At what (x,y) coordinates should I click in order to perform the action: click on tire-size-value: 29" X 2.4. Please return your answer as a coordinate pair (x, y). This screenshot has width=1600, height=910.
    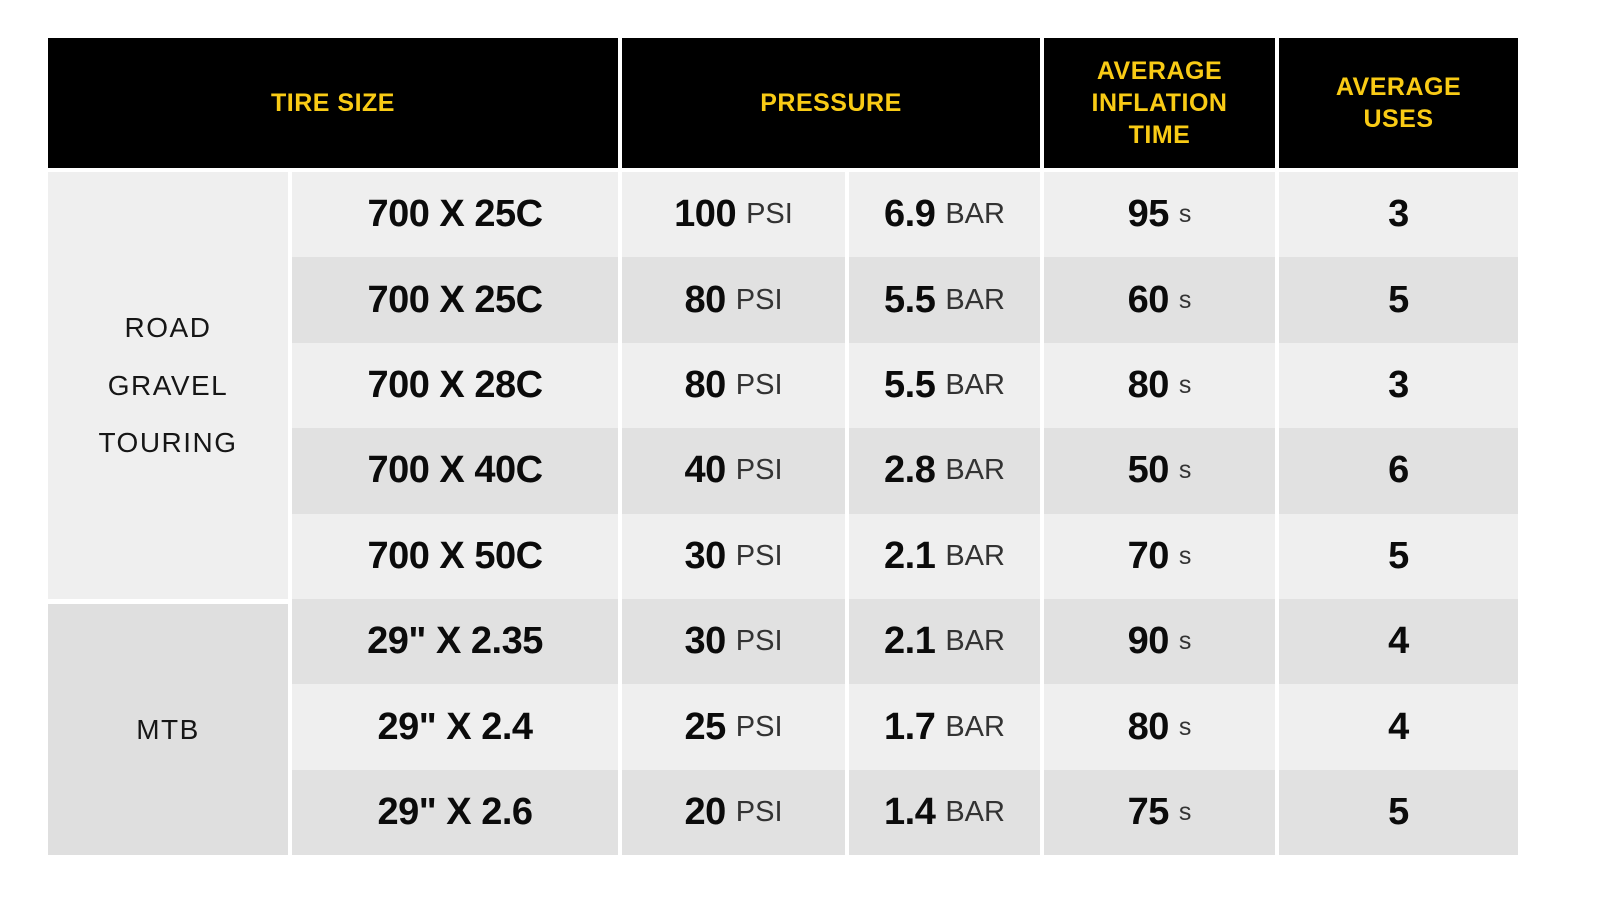
    Looking at the image, I should click on (455, 726).